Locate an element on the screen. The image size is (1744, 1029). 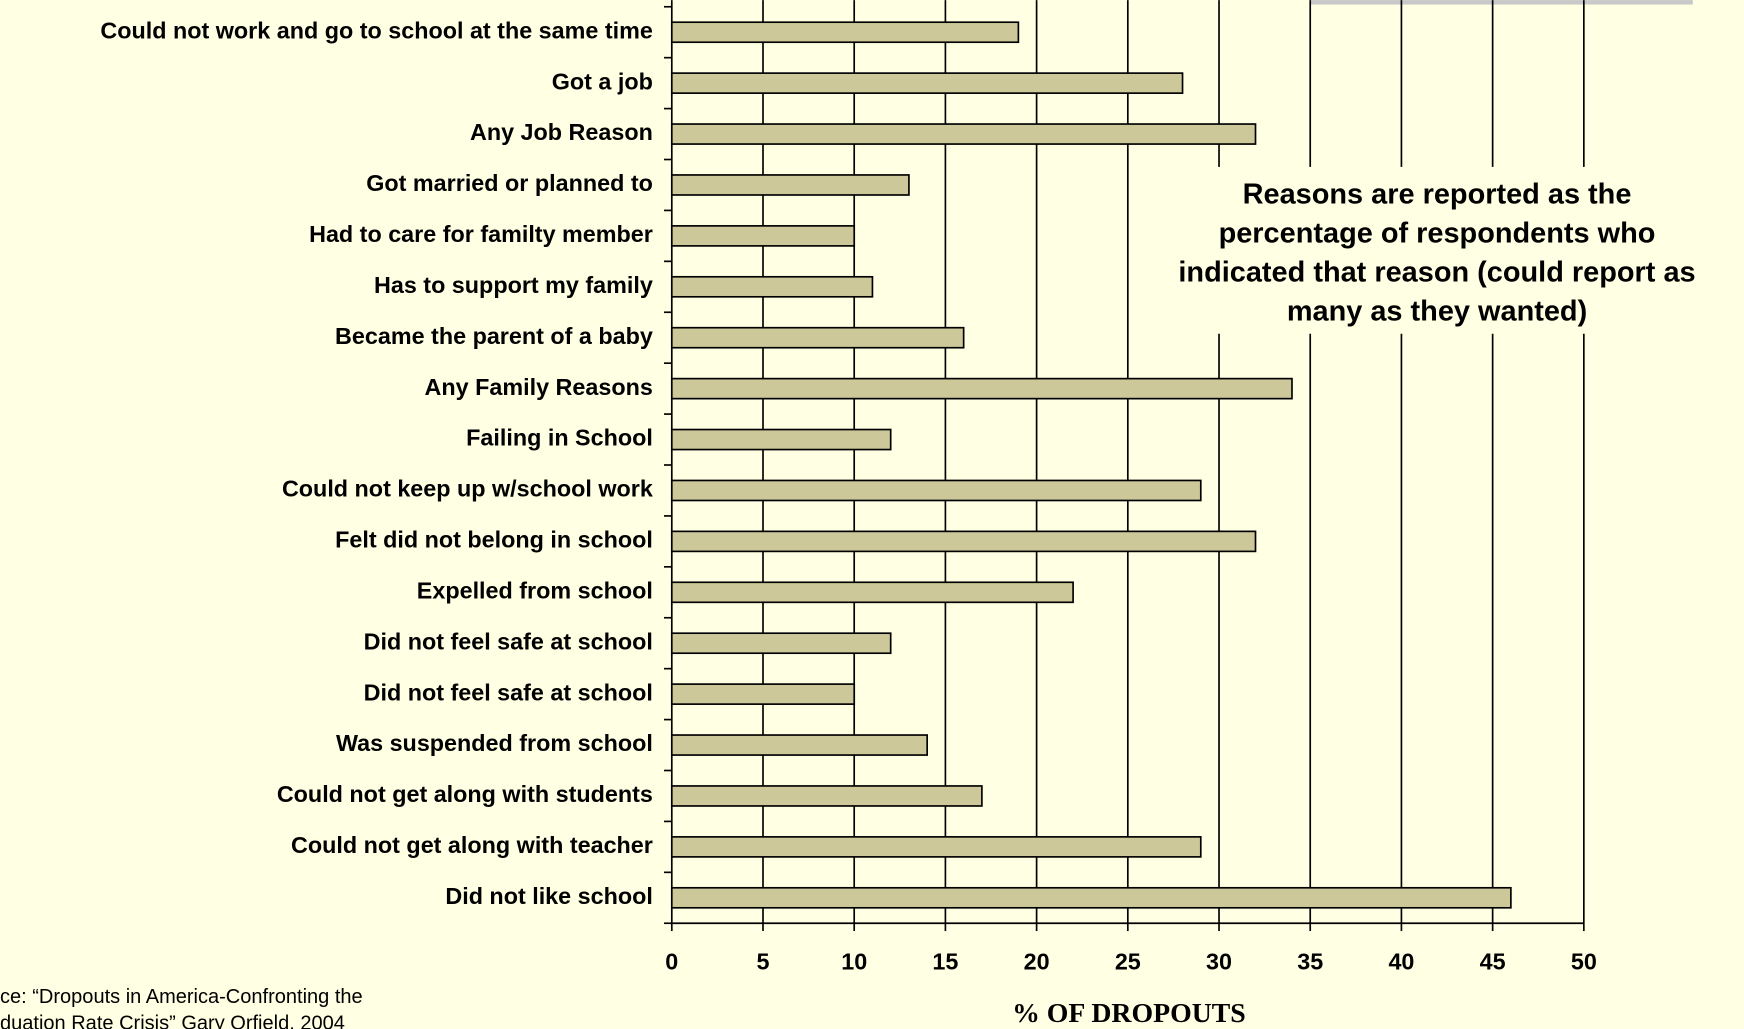
x-tick-label: 35 is located at coordinates (1310, 961).